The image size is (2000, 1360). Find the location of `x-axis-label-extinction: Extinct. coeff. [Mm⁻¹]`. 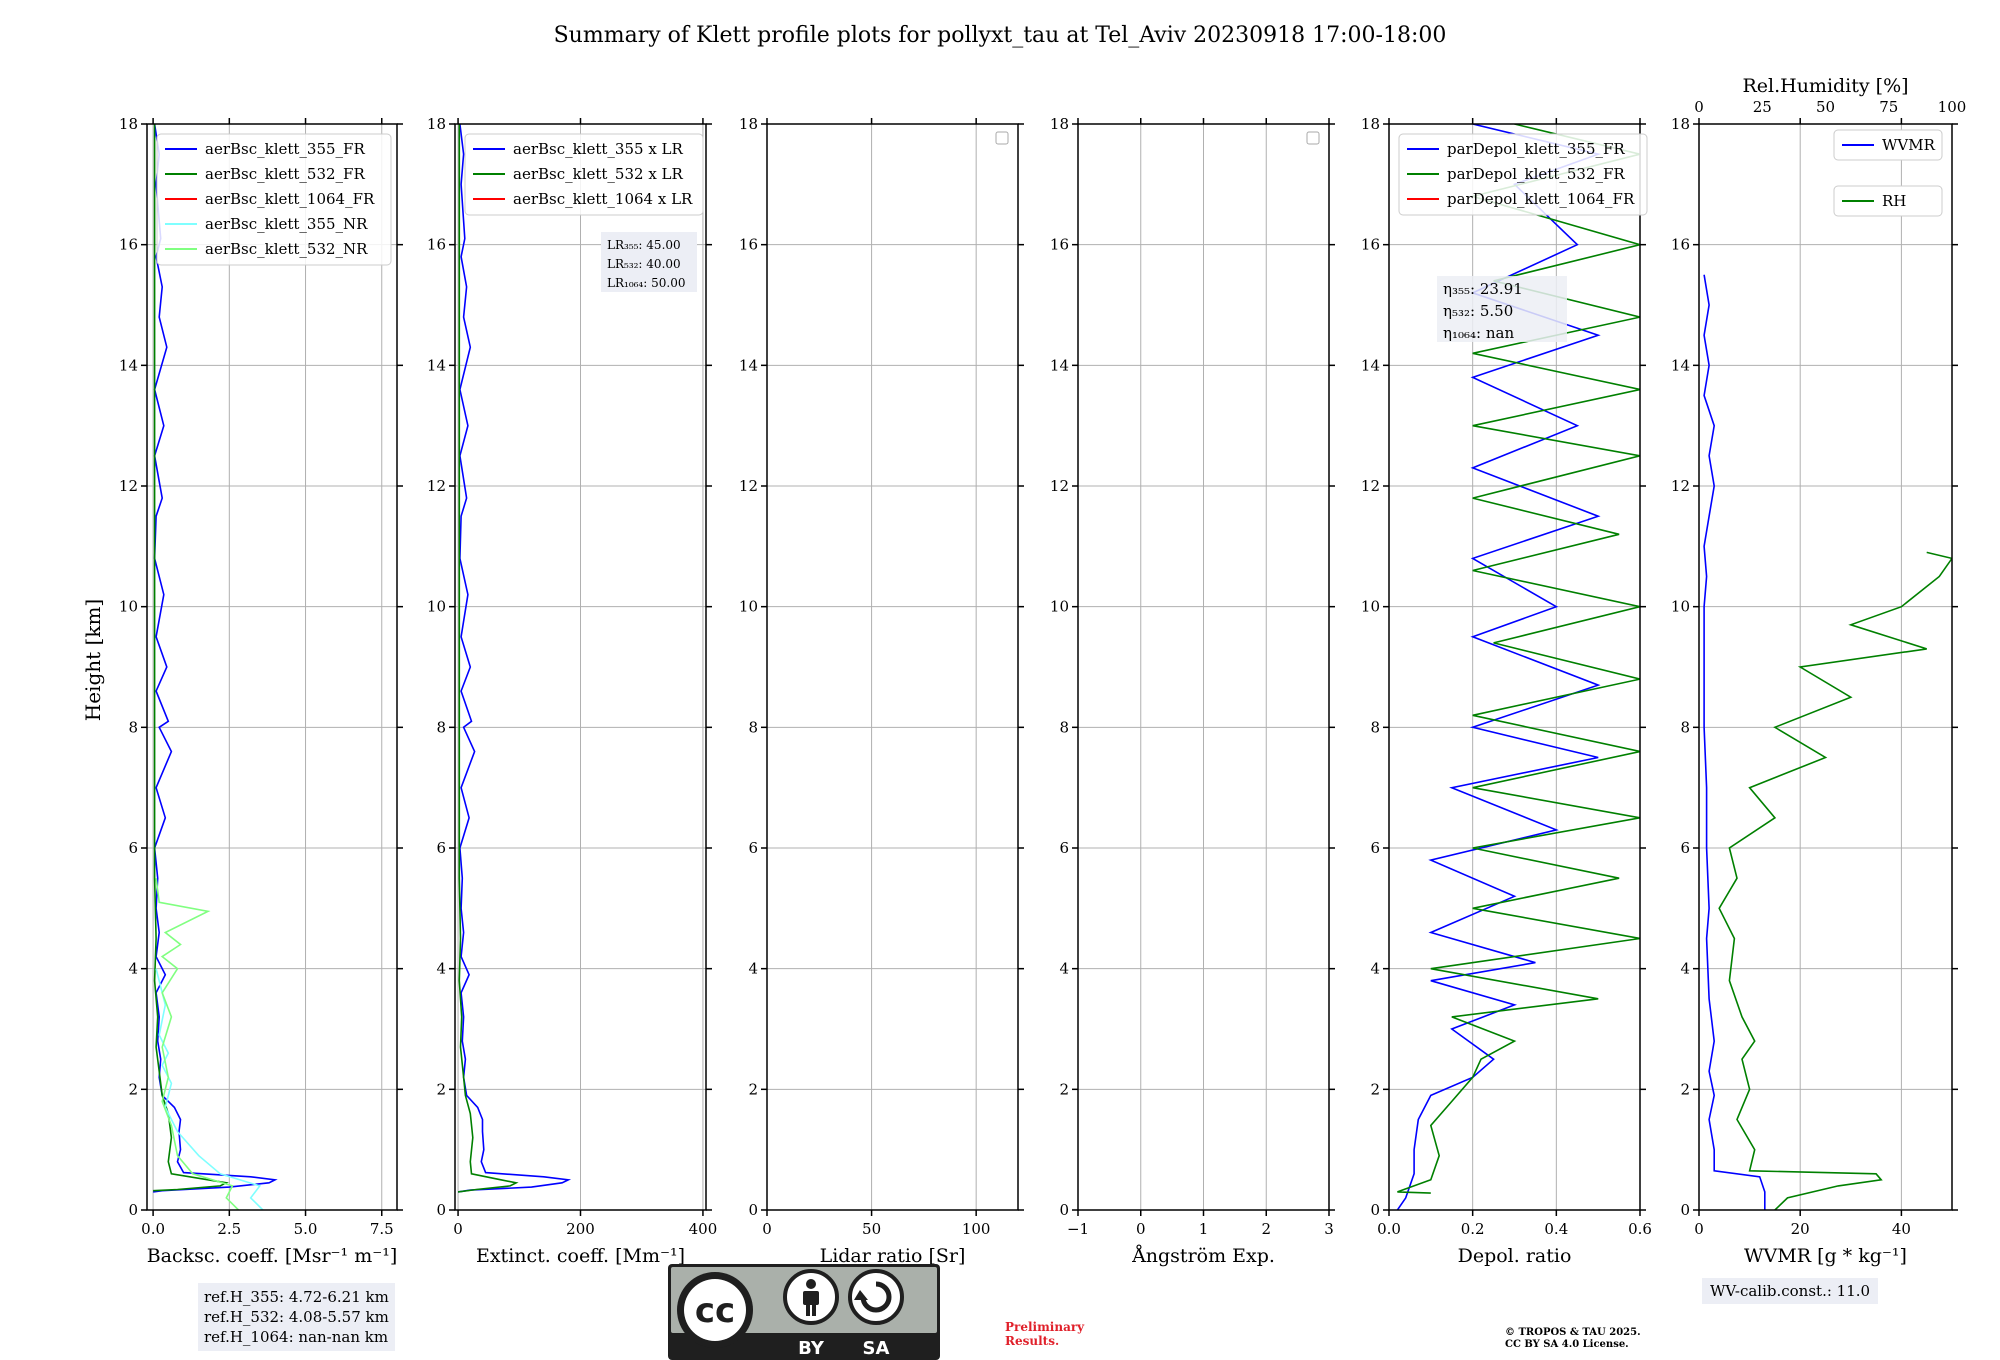

x-axis-label-extinction: Extinct. coeff. [Mm⁻¹] is located at coordinates (580, 1256).